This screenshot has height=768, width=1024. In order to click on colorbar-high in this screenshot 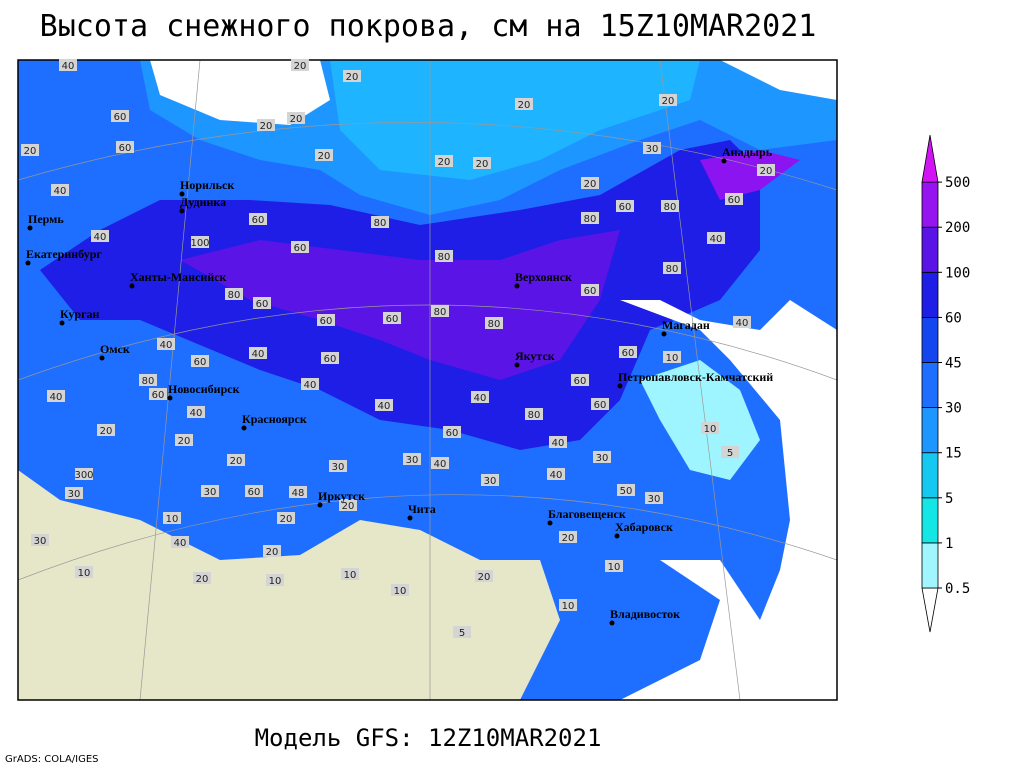, I will do `click(930, 159)`.